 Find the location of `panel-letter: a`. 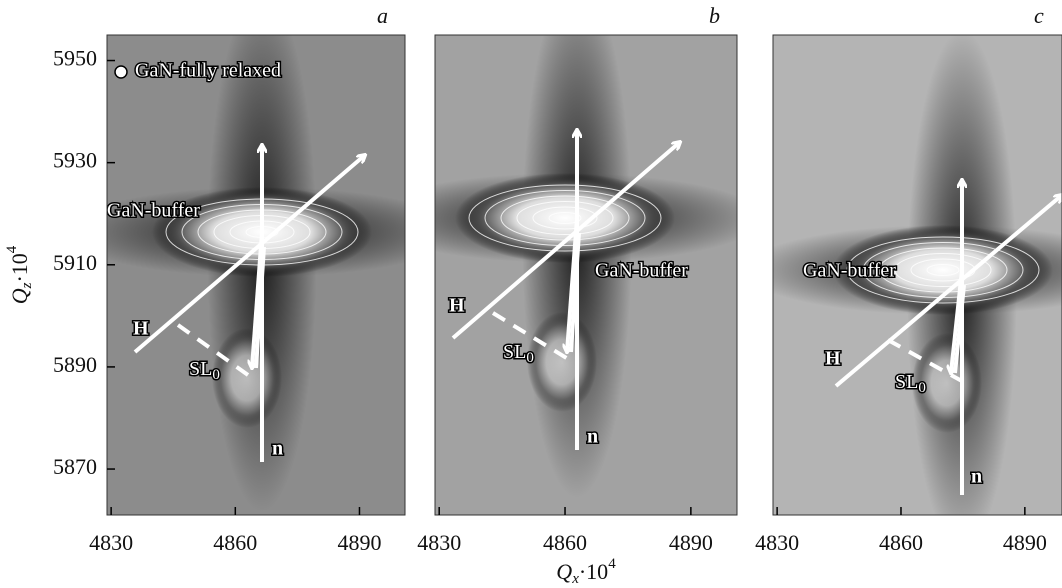

panel-letter: a is located at coordinates (382, 15).